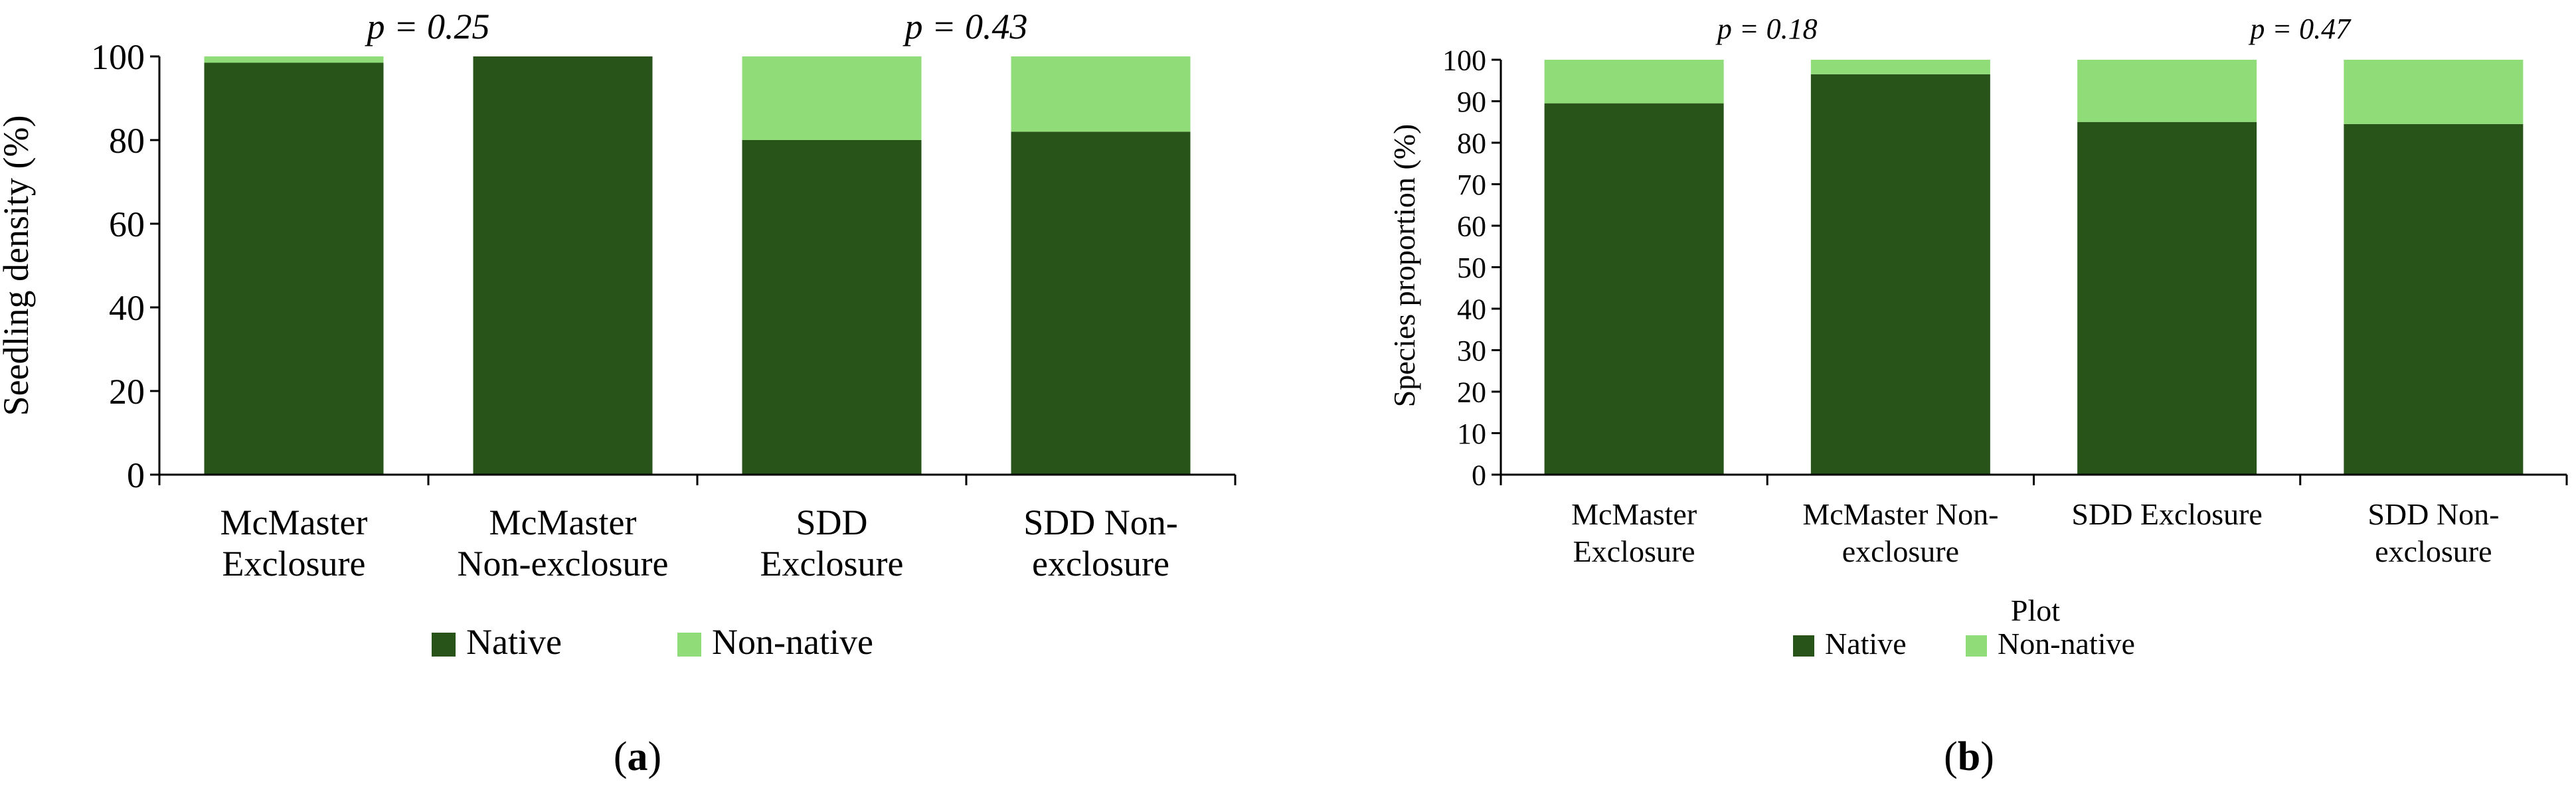  What do you see at coordinates (127, 308) in the screenshot?
I see `panel-a-ytick-label: 40` at bounding box center [127, 308].